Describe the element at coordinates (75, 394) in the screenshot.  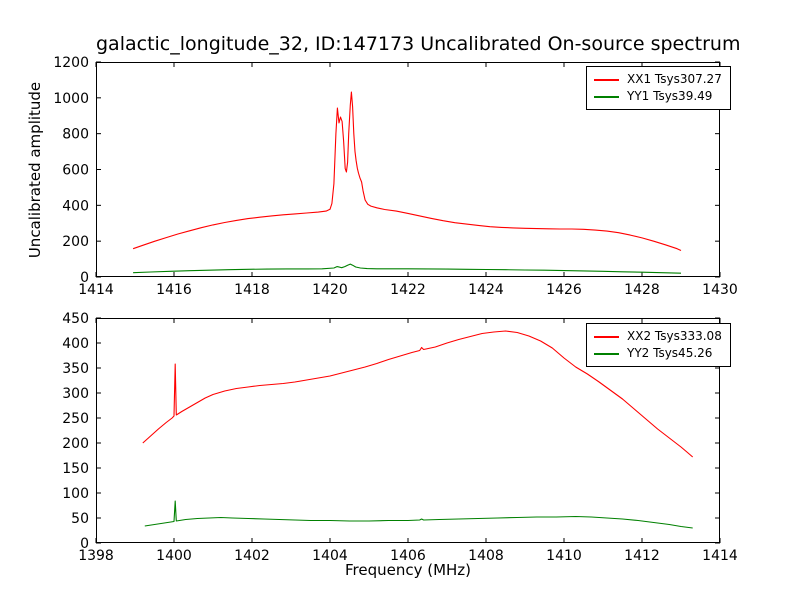
I see `y-tick-label: 300` at that location.